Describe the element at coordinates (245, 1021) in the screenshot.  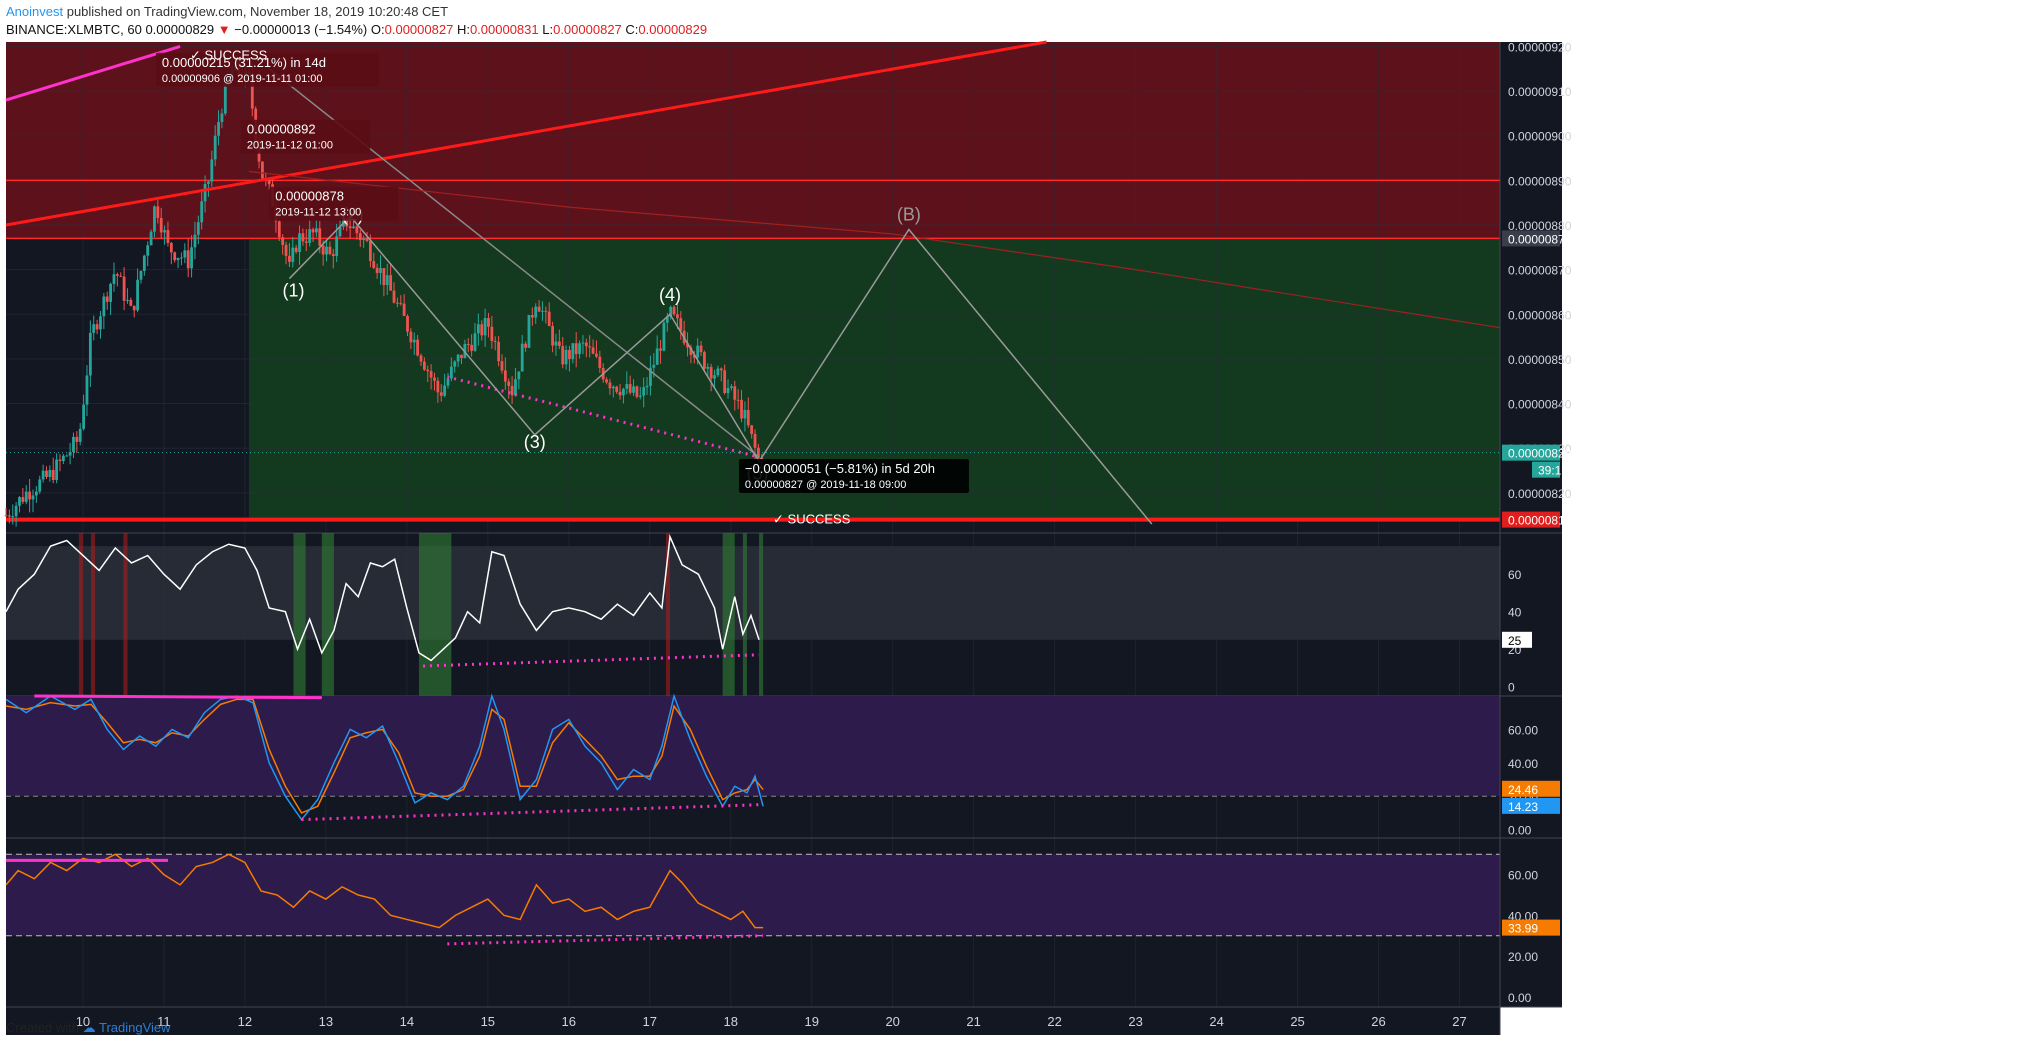
I see `time-tick-label: 12` at that location.